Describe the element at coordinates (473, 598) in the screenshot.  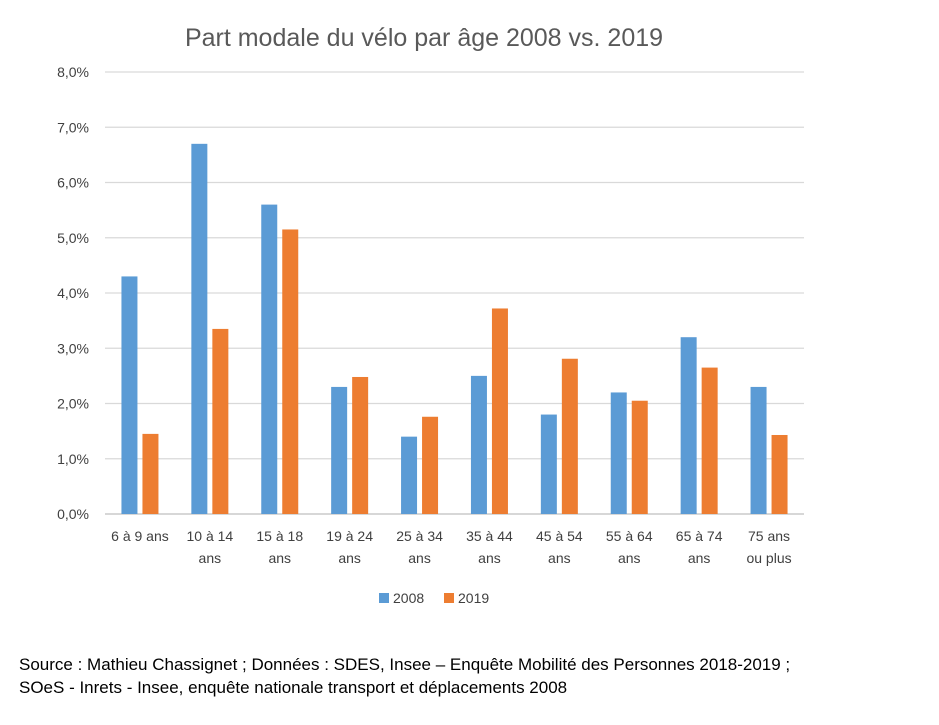
I see `legend-label-2019: 2019` at that location.